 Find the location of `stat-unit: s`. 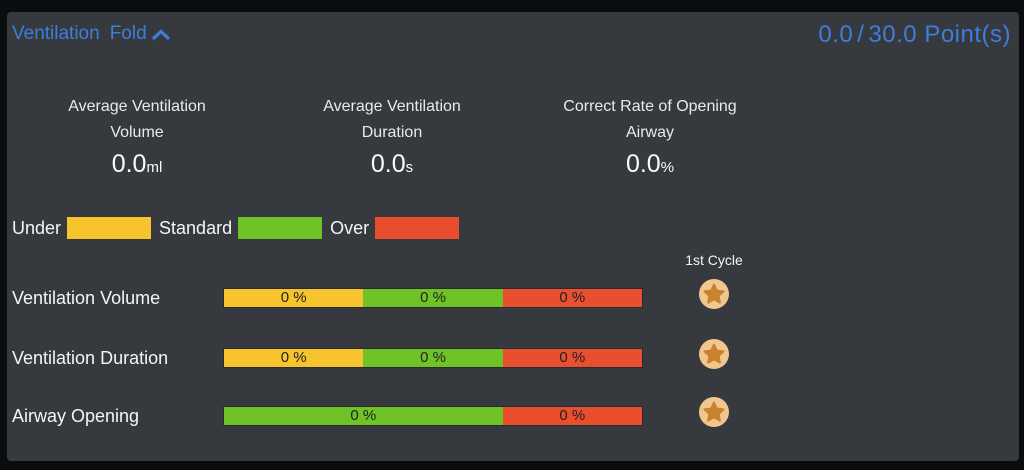

stat-unit: s is located at coordinates (409, 167).